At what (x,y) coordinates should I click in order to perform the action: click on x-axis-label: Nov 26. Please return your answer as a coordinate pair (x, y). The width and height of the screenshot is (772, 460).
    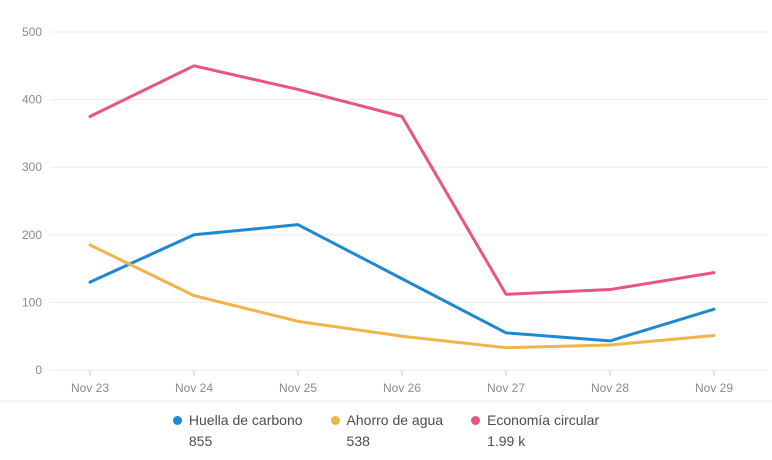
    Looking at the image, I should click on (402, 388).